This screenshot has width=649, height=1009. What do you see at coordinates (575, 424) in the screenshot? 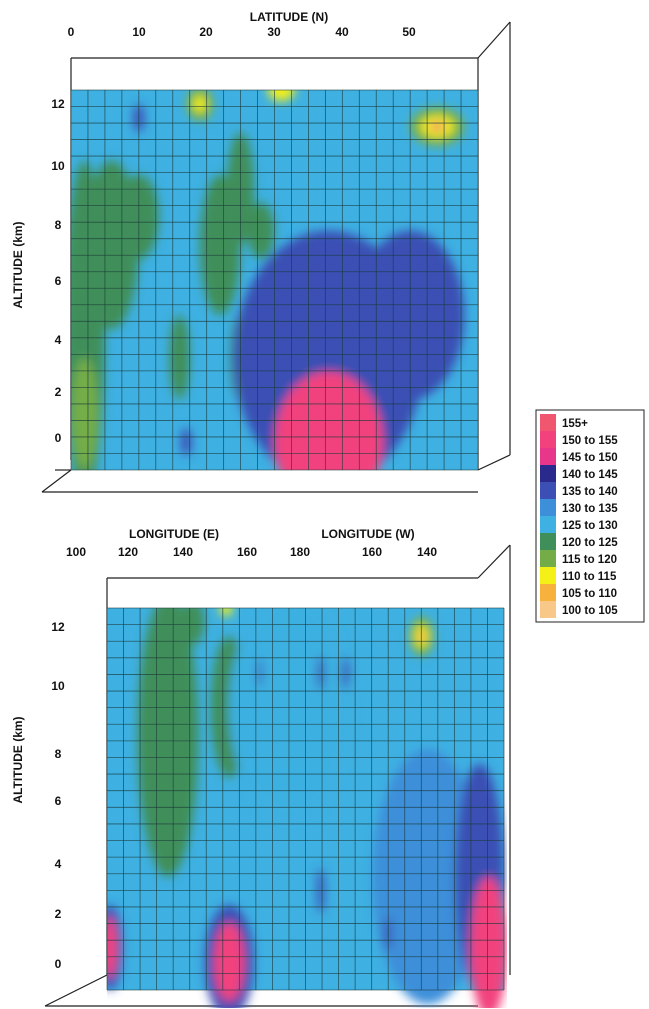
I see `legend-label: 155+` at bounding box center [575, 424].